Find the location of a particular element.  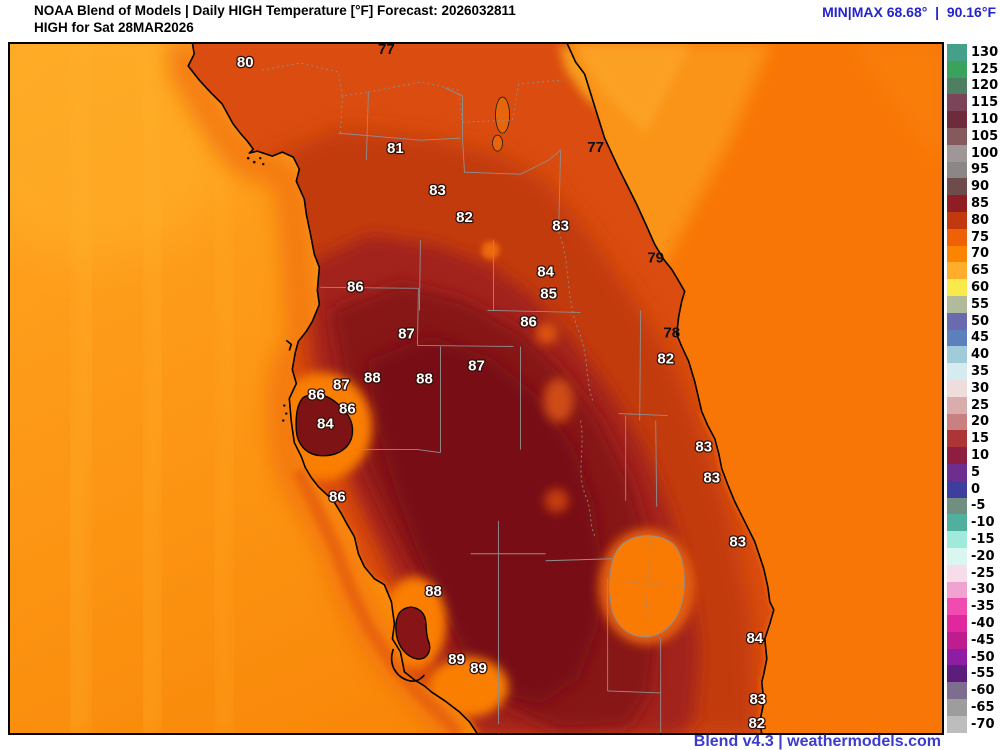

scale-row: -15 is located at coordinates (972, 539).